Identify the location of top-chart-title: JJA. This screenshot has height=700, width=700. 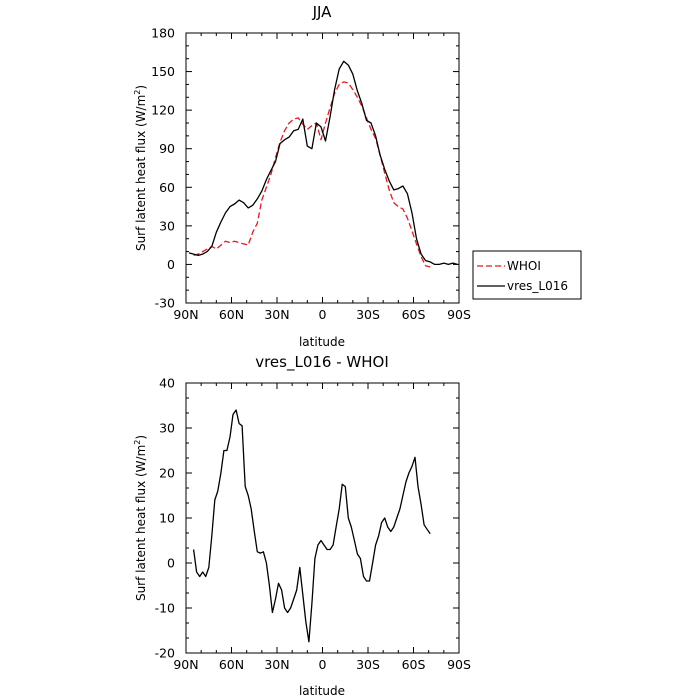
(322, 12).